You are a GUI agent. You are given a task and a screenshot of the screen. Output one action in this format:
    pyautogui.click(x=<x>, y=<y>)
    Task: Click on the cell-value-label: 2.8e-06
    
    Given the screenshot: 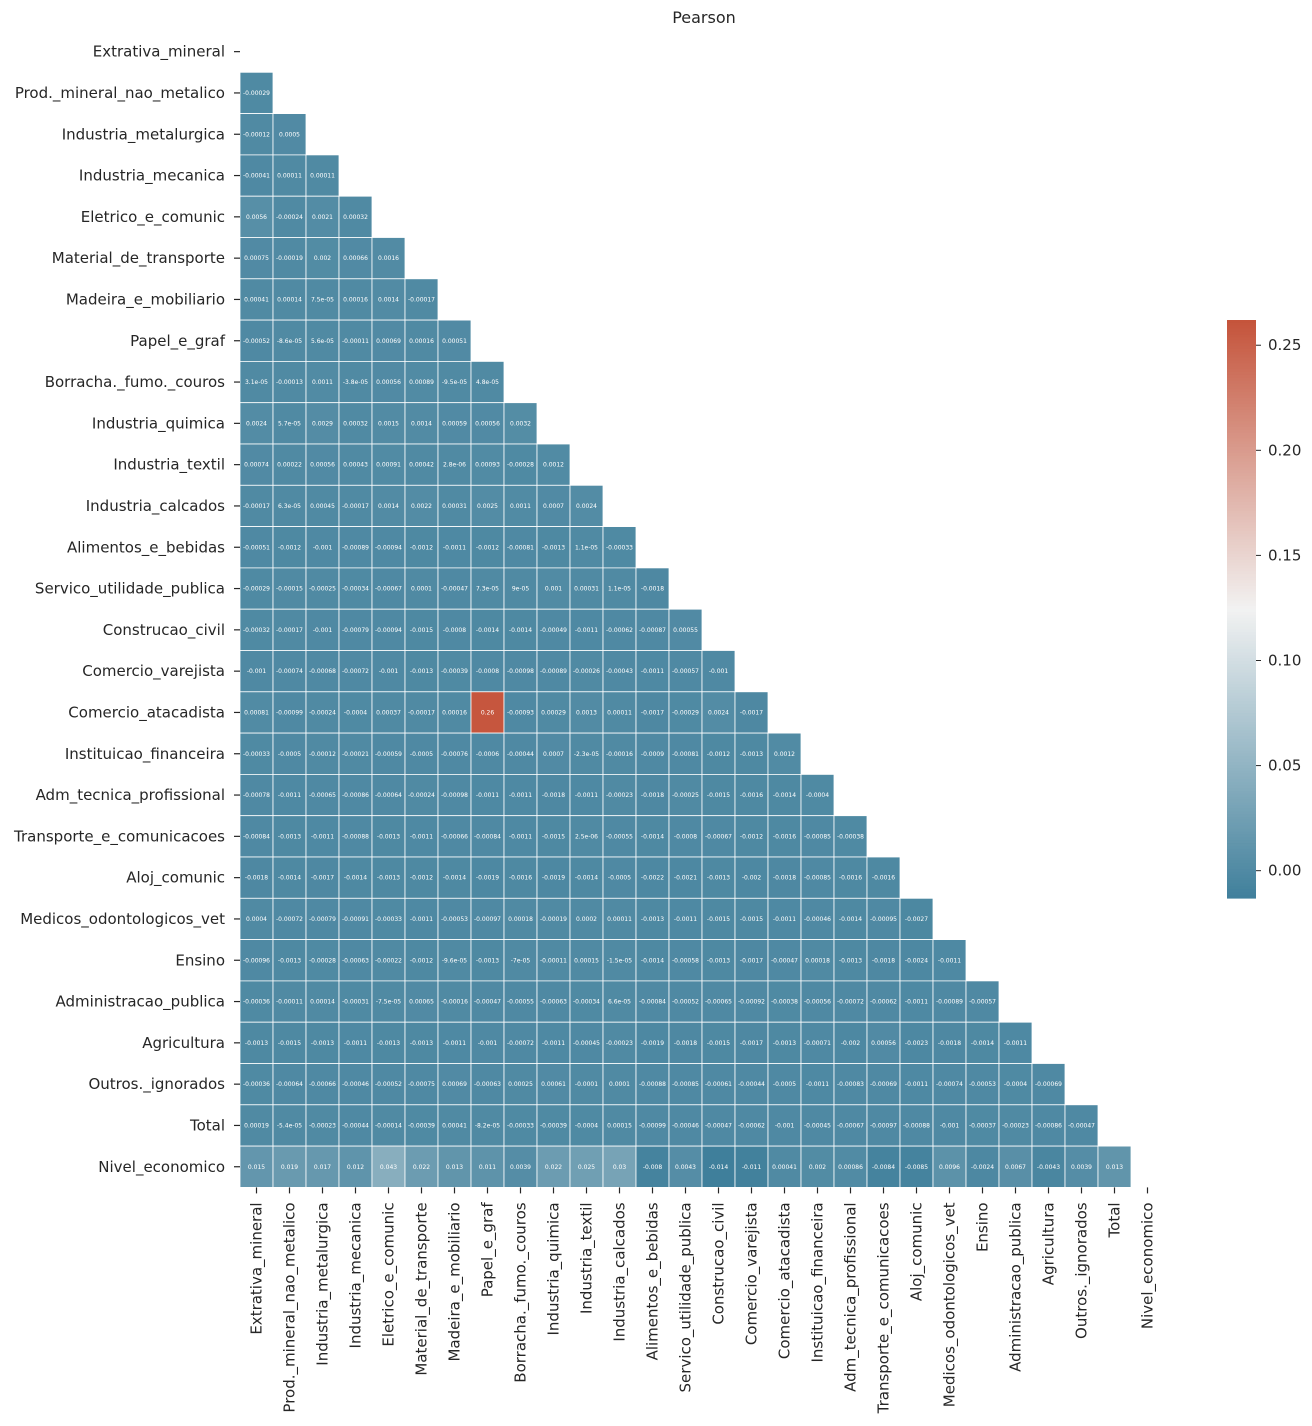 What is the action you would take?
    pyautogui.click(x=454, y=465)
    